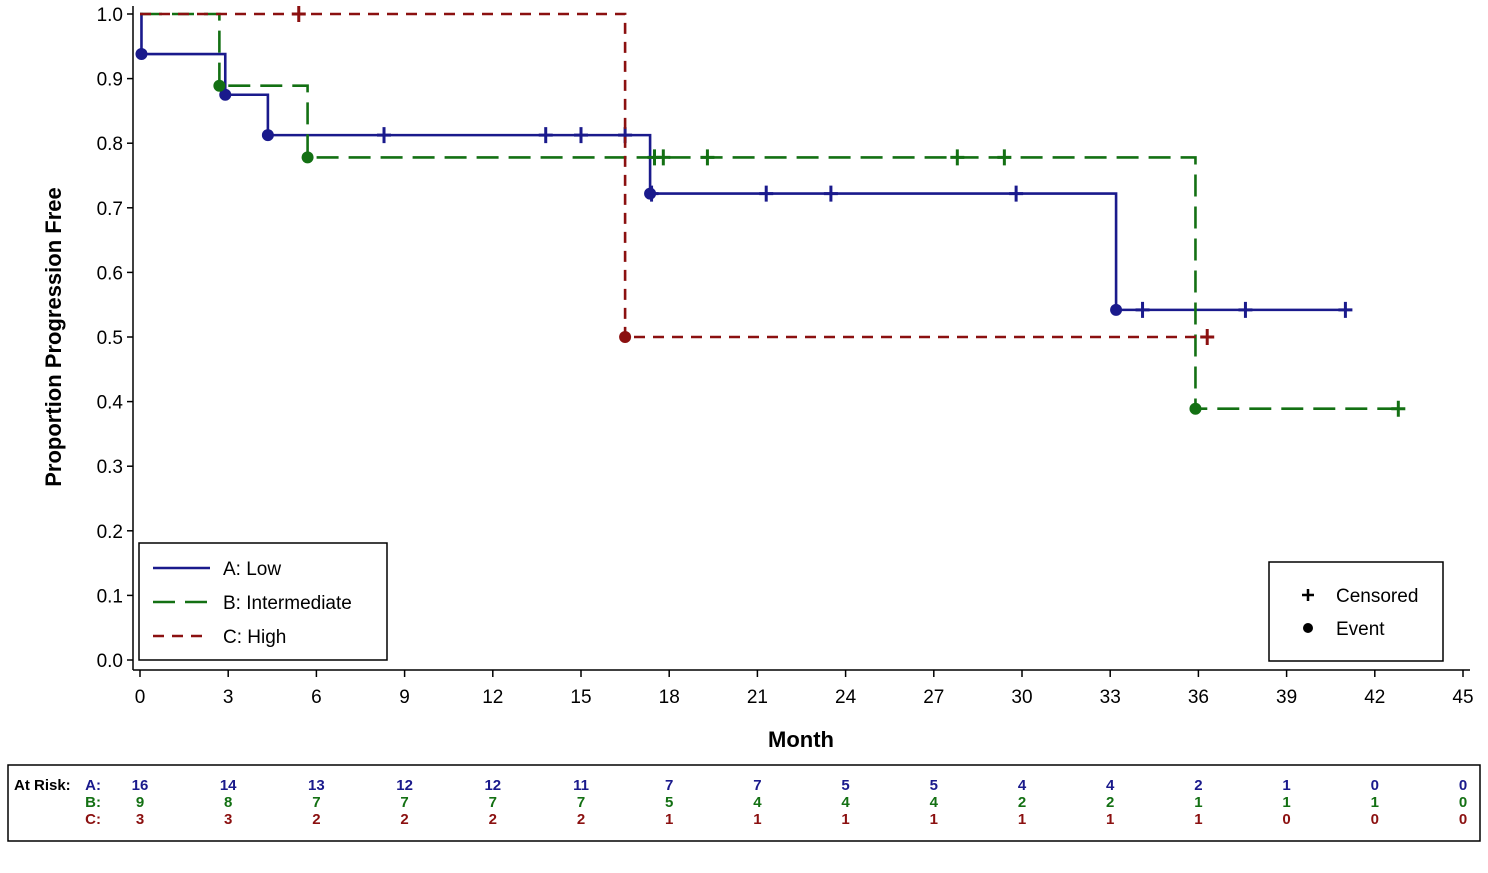 The width and height of the screenshot is (1488, 873). I want to click on at-risk-count: 9, so click(140, 802).